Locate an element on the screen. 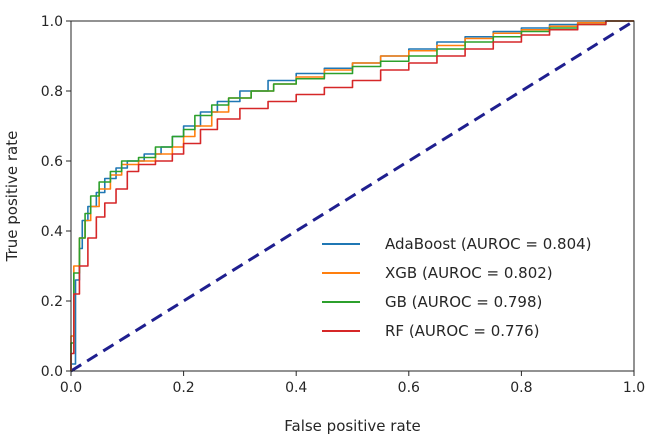  x-axis-label: False positive rate is located at coordinates (352, 426).